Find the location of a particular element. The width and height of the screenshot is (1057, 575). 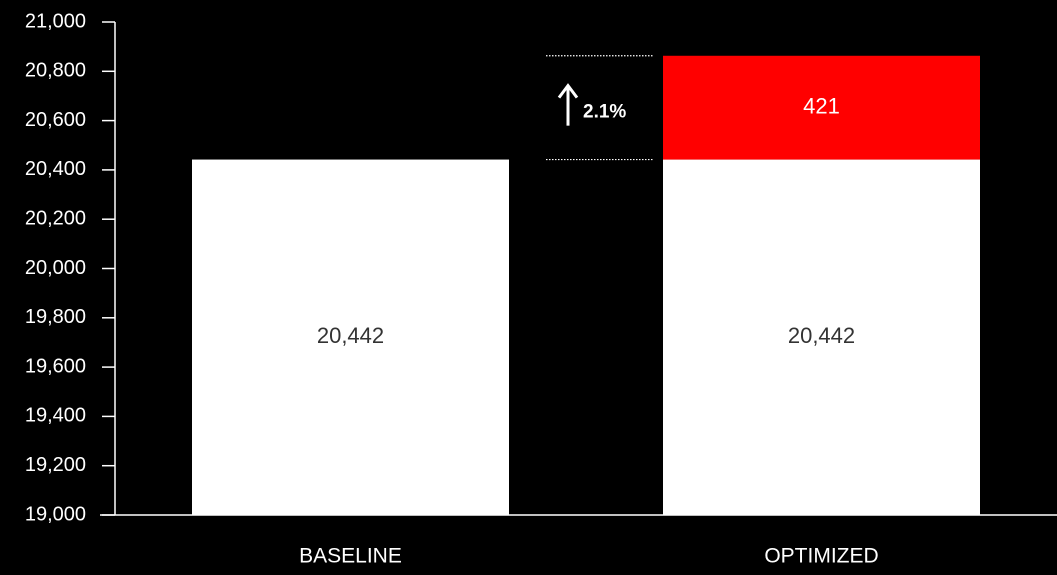

x-tick-label: BASELINE is located at coordinates (350, 556).